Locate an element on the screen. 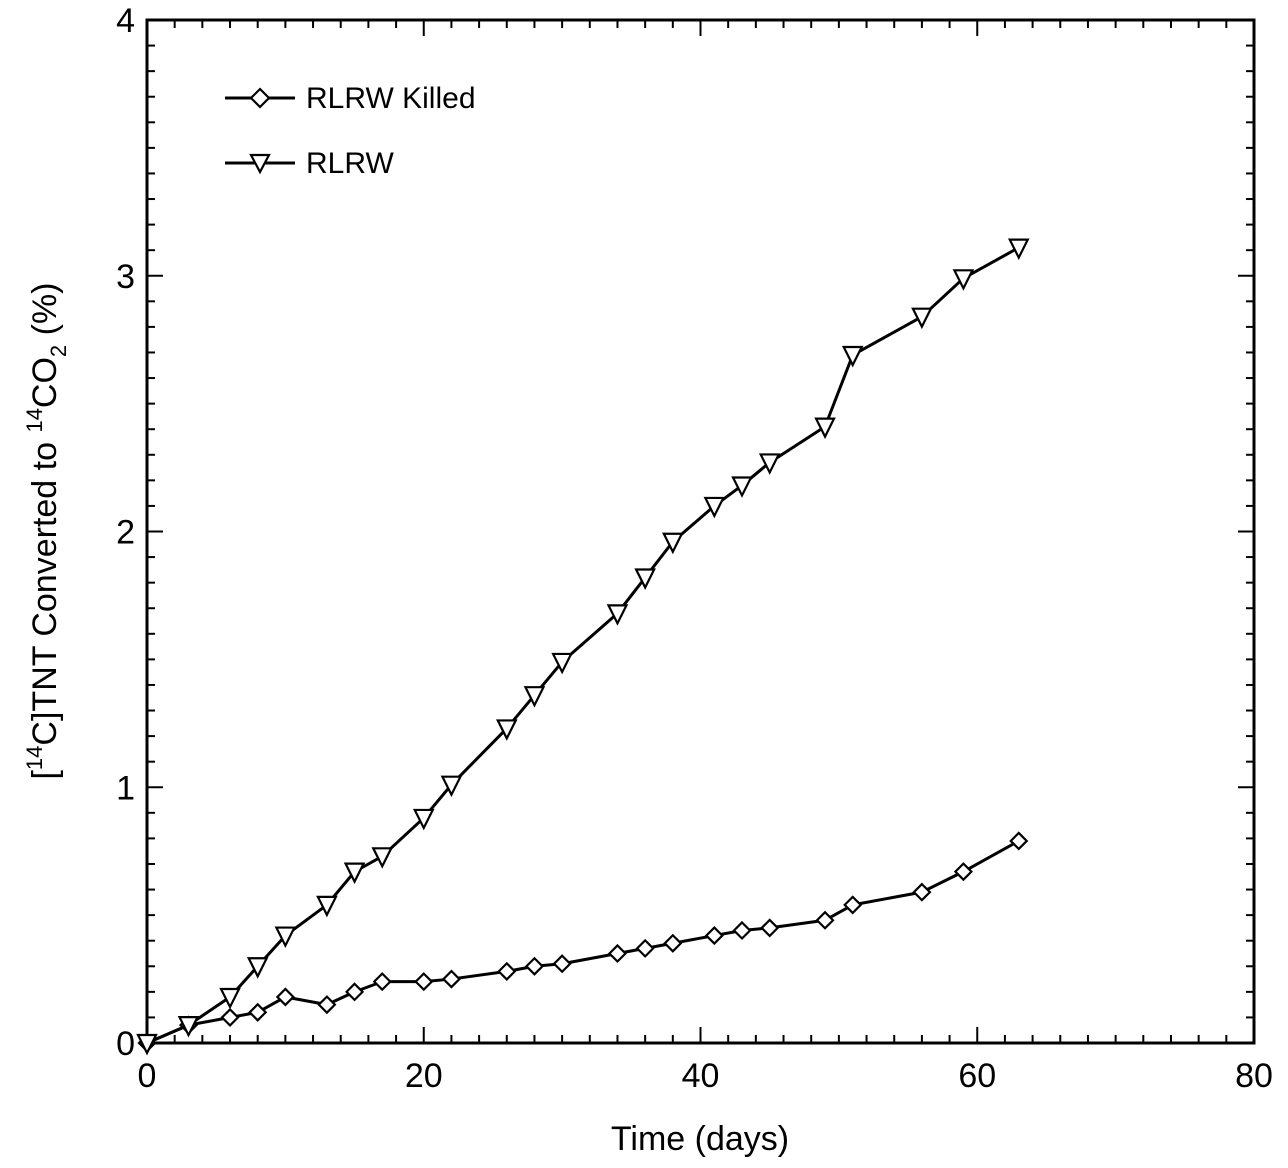 This screenshot has width=1288, height=1168. y-label-part: C]TNT Converted to is located at coordinates (45, 589).